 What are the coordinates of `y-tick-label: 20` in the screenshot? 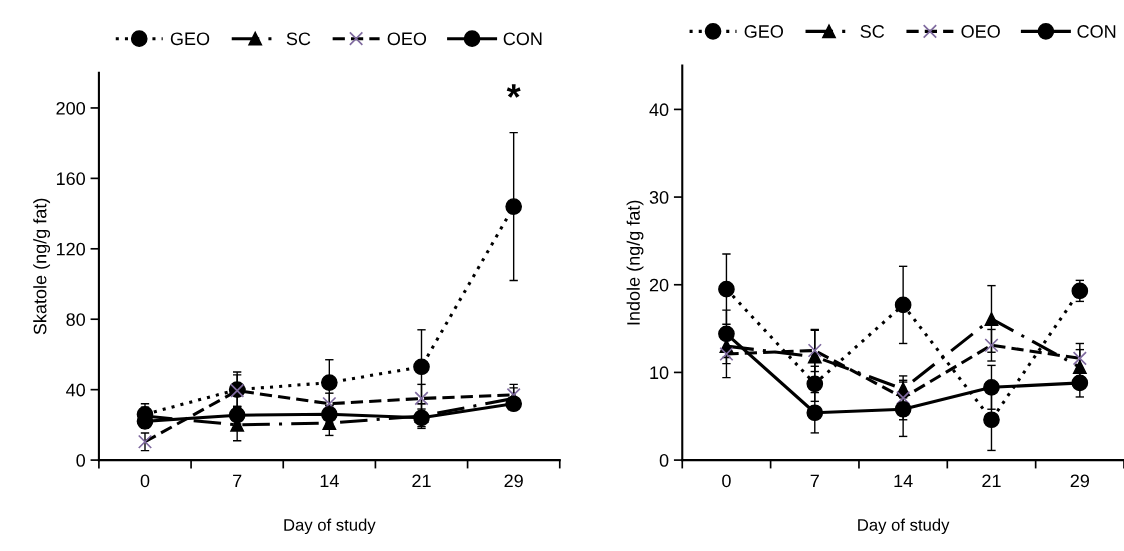 It's located at (659, 285).